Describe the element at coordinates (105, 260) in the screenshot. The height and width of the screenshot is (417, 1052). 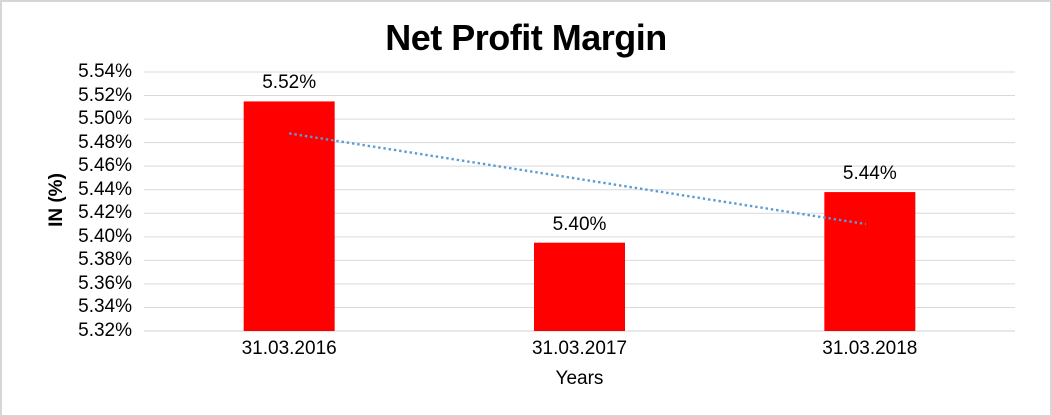
I see `y-tick-label: 5.38%` at that location.